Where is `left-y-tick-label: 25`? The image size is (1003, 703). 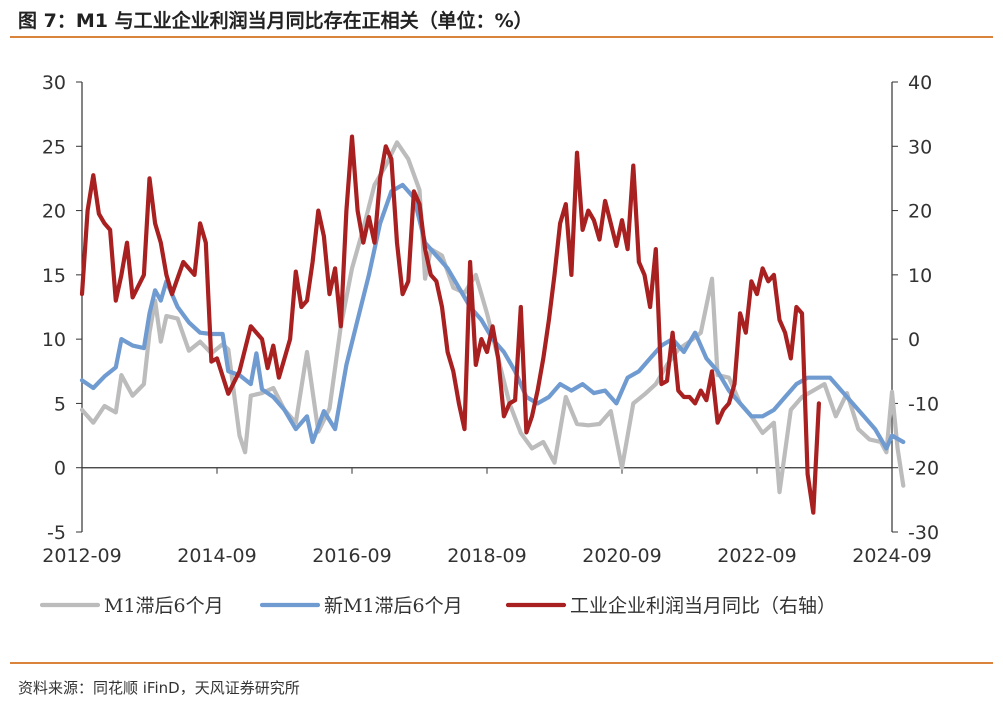
left-y-tick-label: 25 is located at coordinates (54, 147).